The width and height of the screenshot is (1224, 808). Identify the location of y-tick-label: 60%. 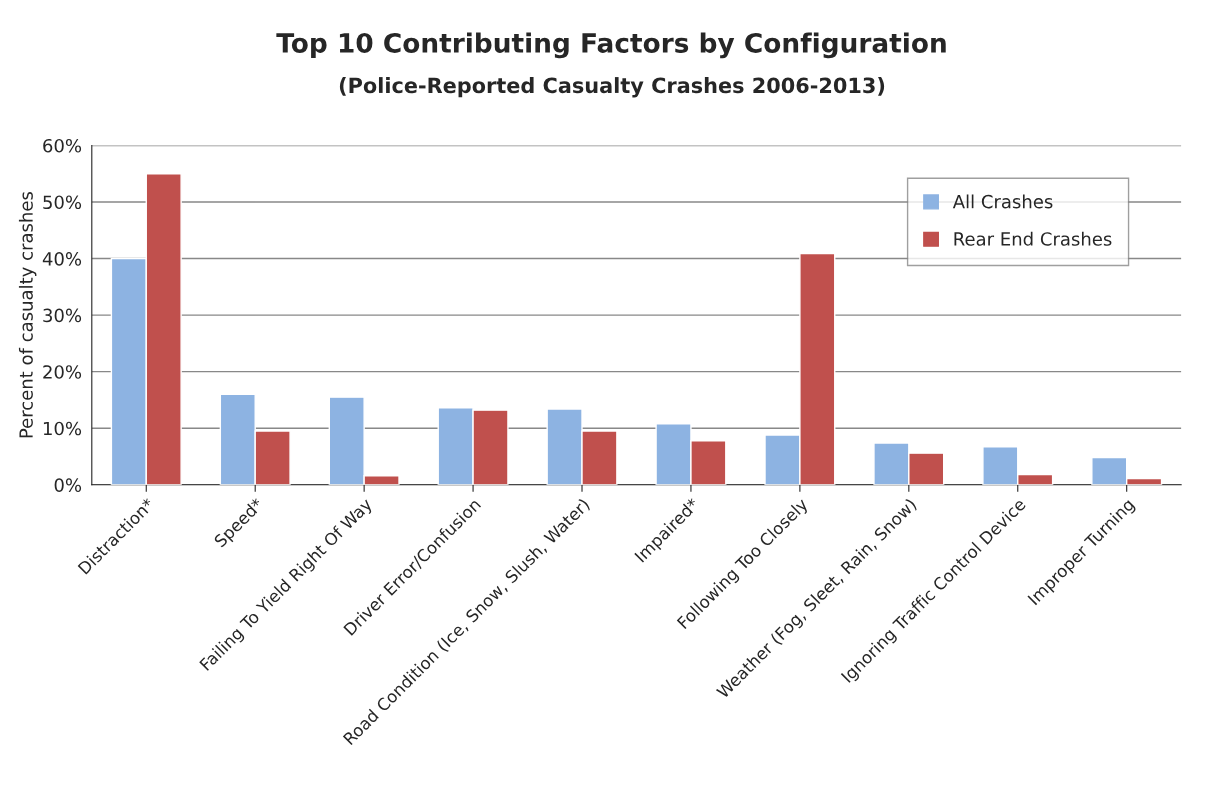
(62, 145).